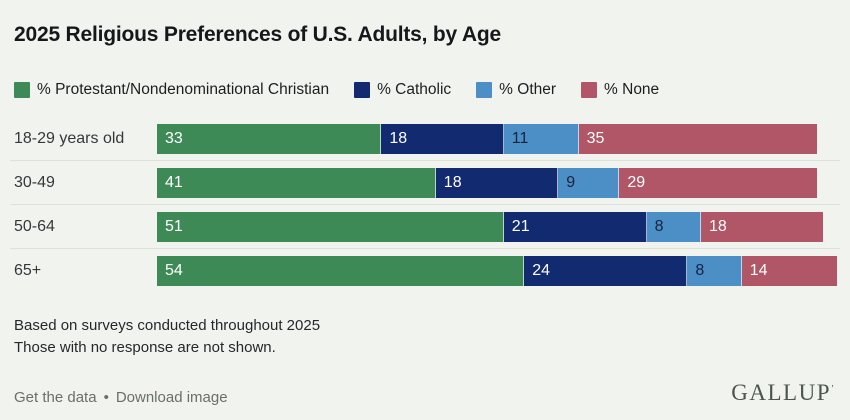 The height and width of the screenshot is (420, 850). What do you see at coordinates (758, 270) in the screenshot?
I see `bar-value-label: 14` at bounding box center [758, 270].